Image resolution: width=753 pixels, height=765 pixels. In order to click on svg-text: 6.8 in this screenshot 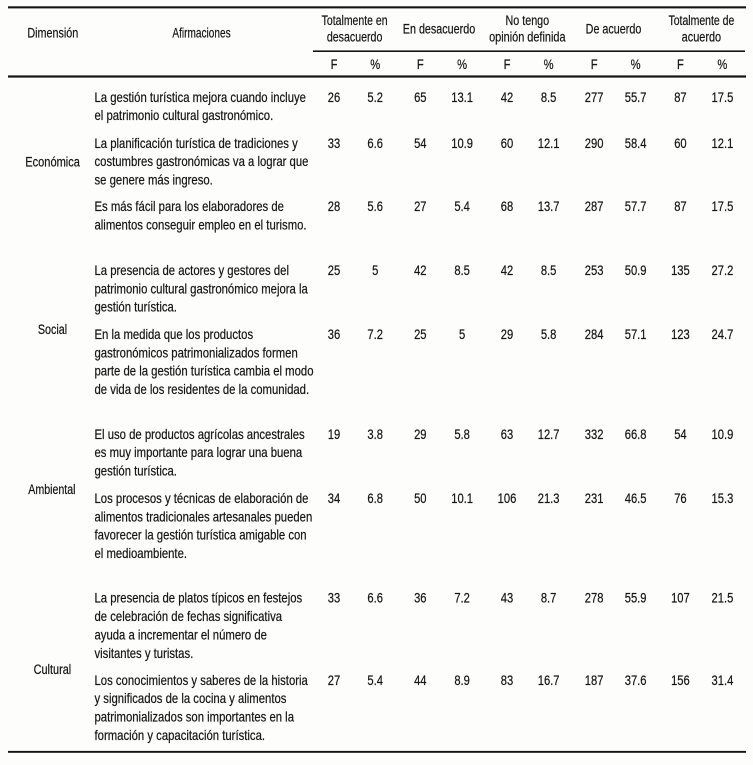, I will do `click(375, 498)`.